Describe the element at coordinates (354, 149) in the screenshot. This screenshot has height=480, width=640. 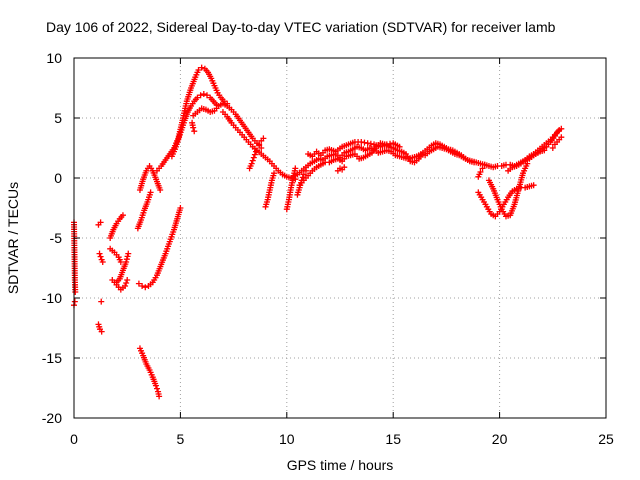
I see `series-aa` at that location.